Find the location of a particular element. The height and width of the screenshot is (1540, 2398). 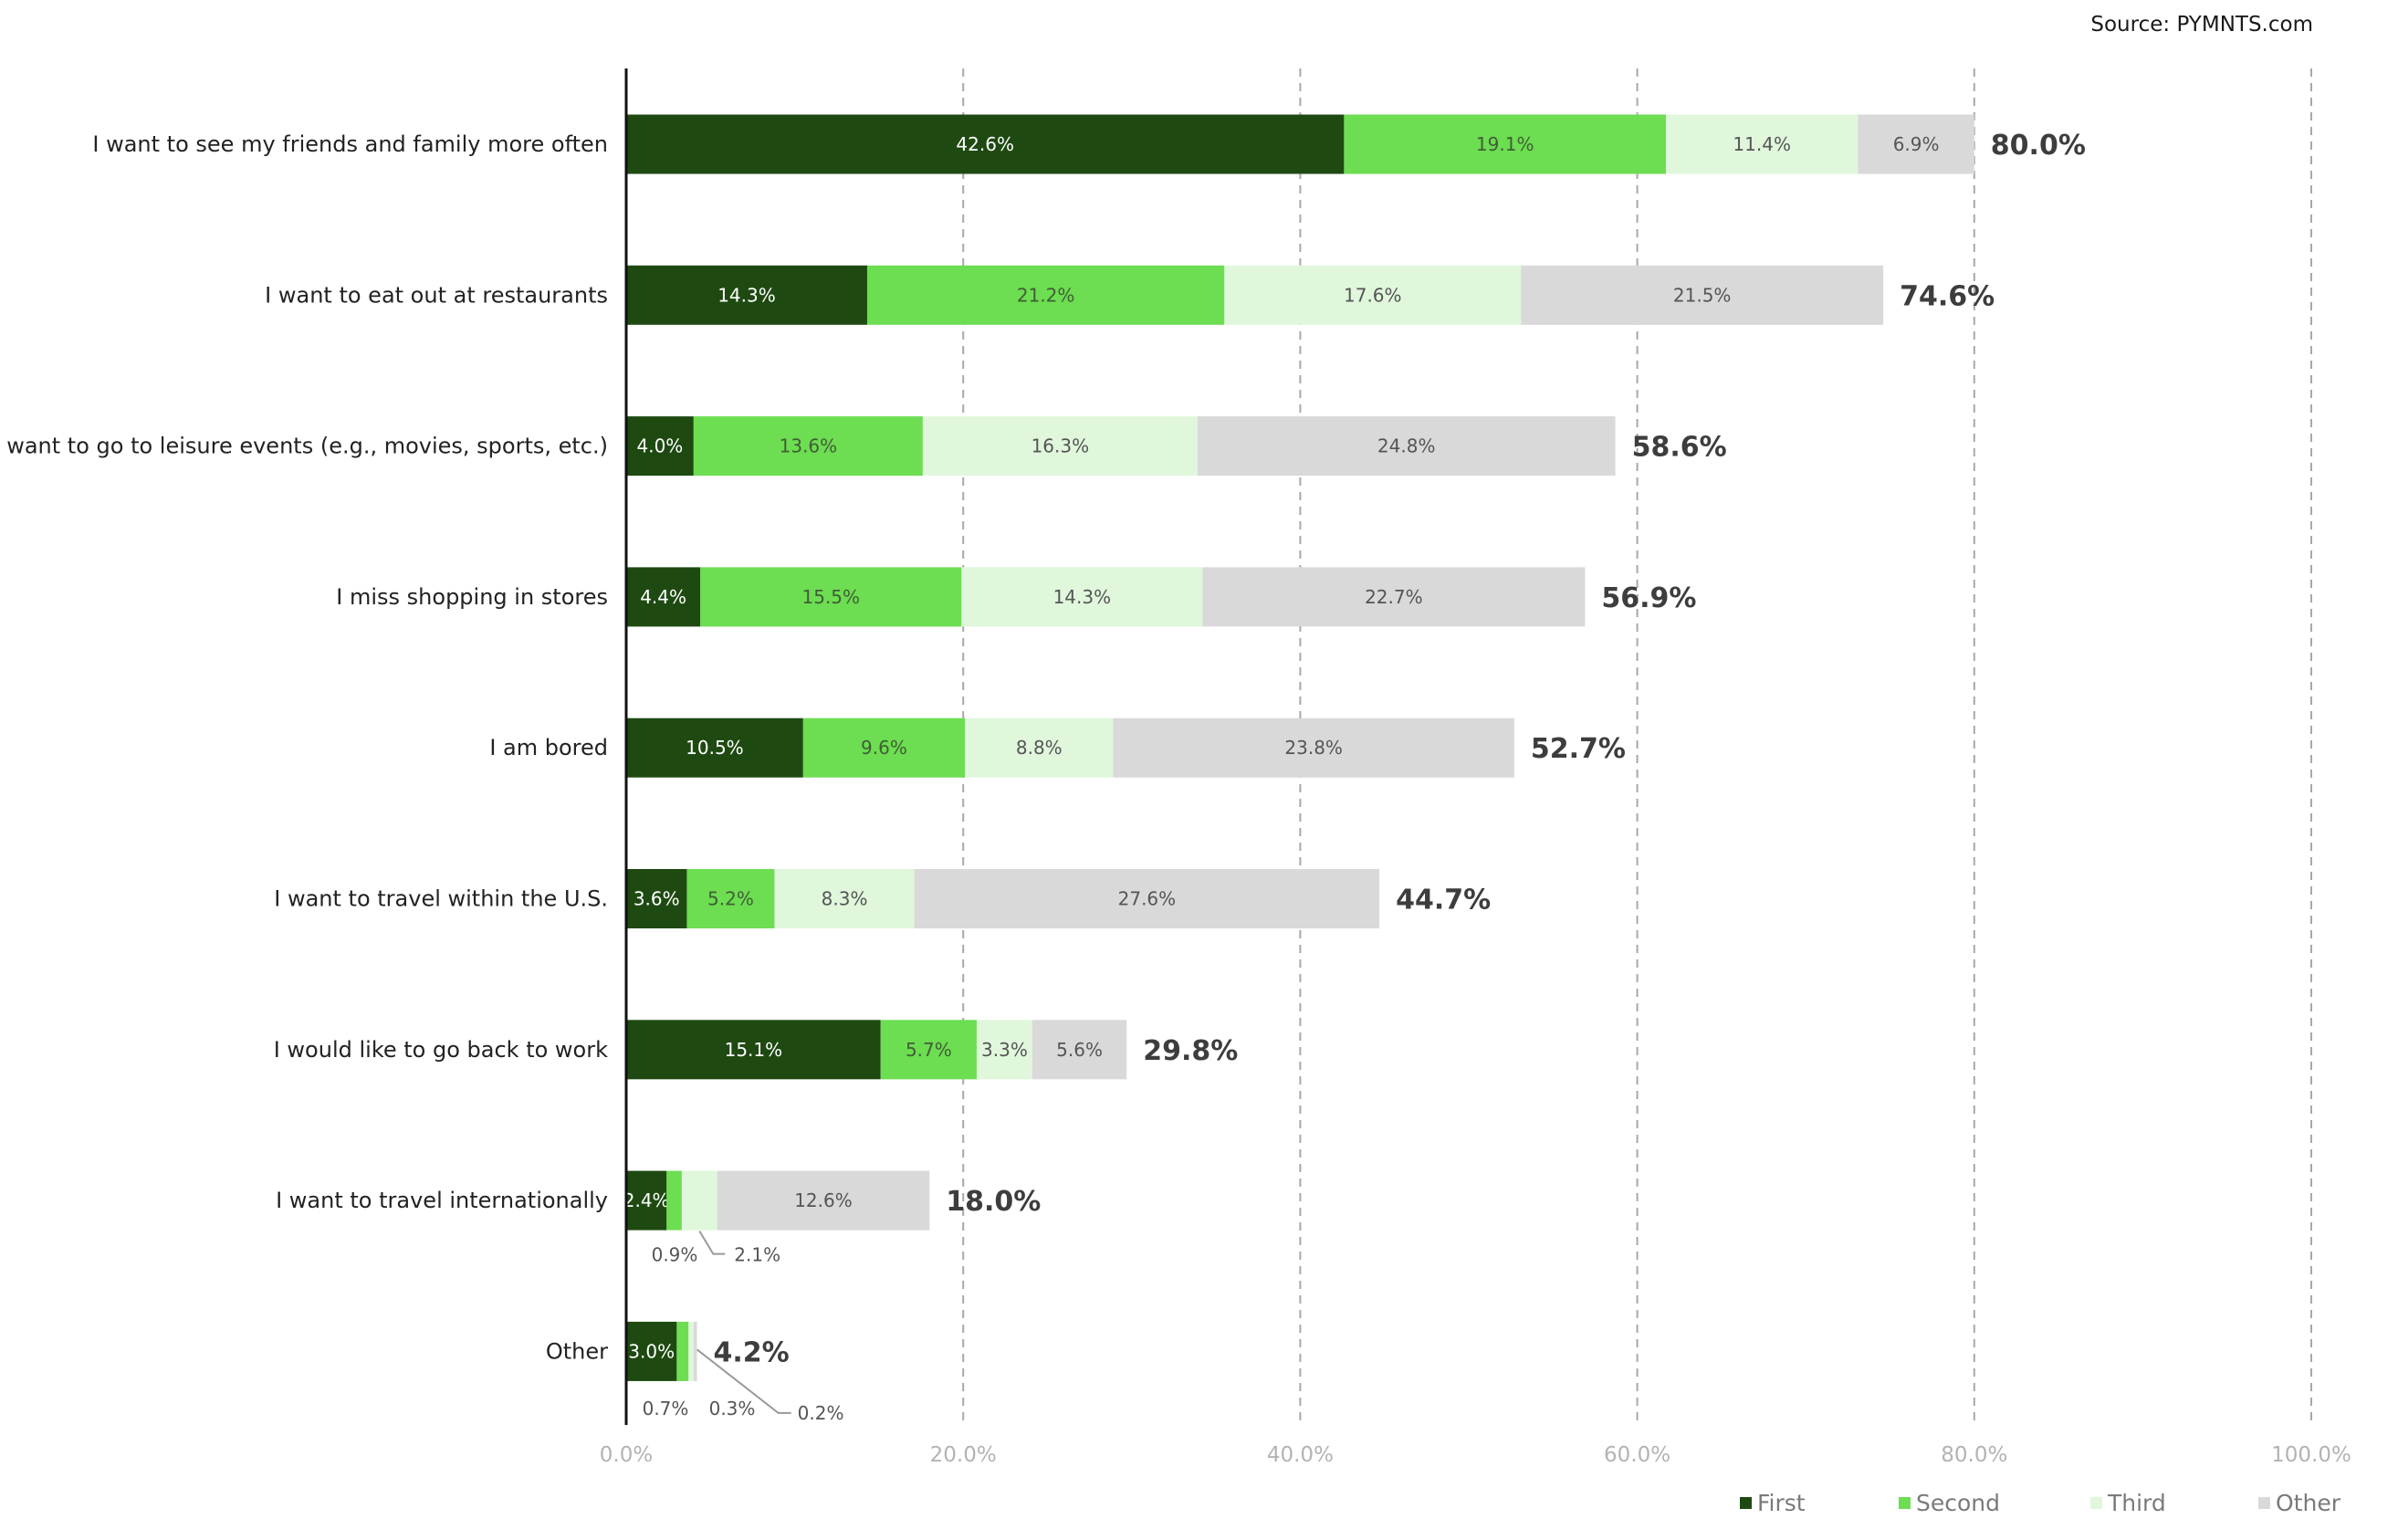

category-label: I am bored is located at coordinates (548, 747).